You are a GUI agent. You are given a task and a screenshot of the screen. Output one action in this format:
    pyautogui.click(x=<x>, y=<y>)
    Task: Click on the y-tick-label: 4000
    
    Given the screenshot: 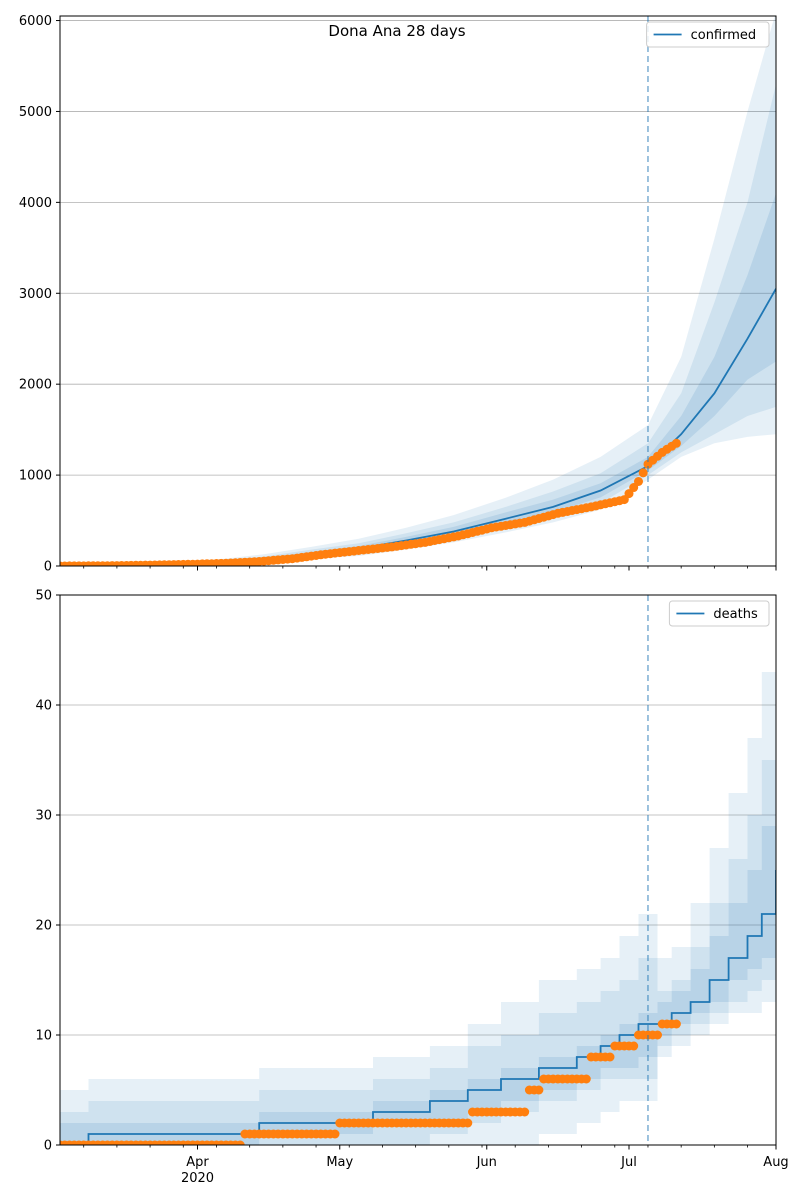 What is the action you would take?
    pyautogui.click(x=35, y=203)
    